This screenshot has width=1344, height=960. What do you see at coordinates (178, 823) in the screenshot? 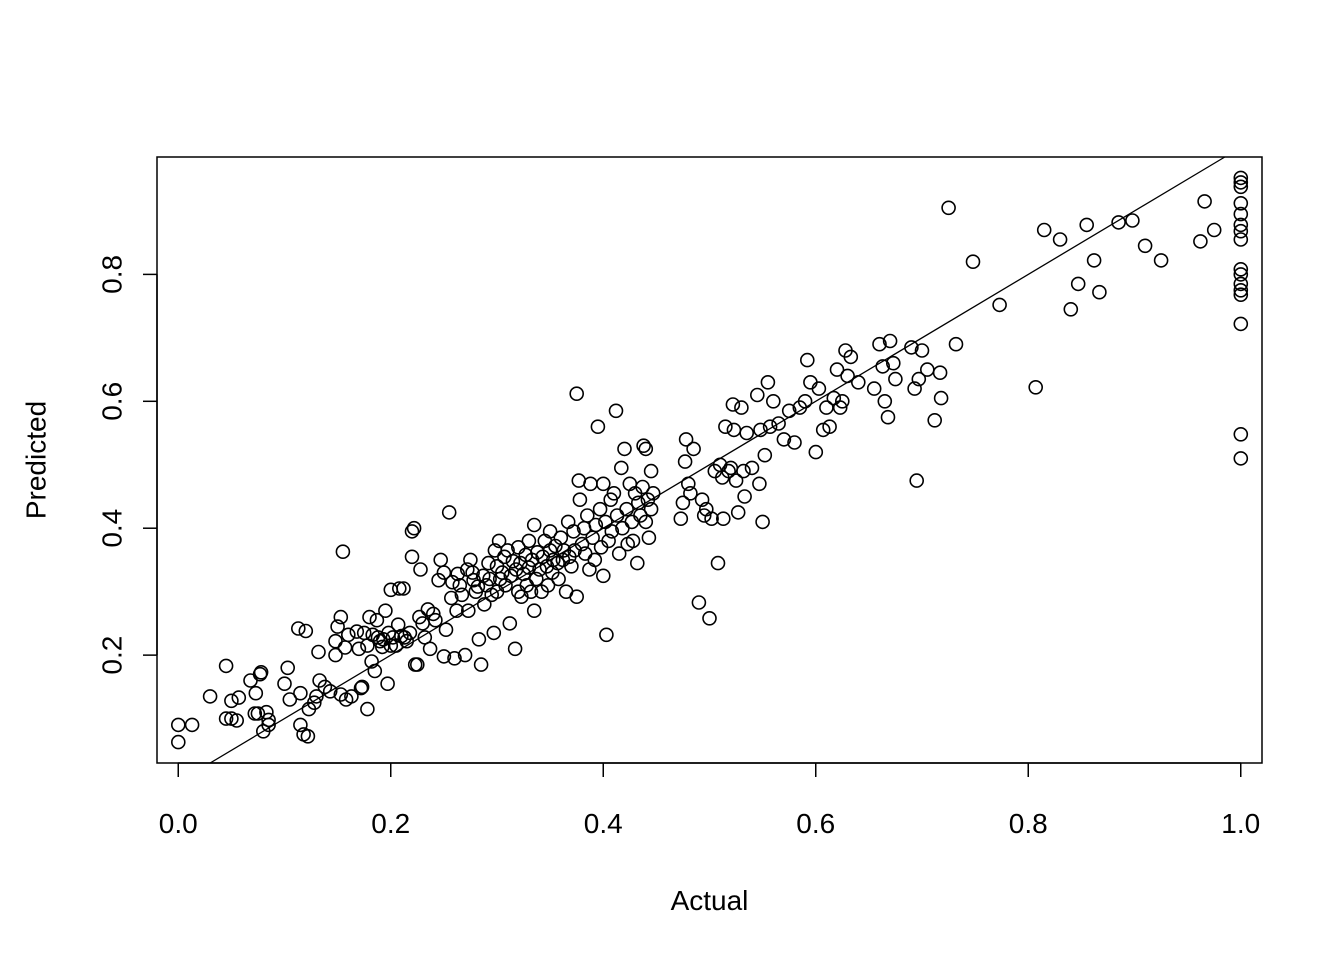
I see `x-tick-label: 0.0` at bounding box center [178, 823].